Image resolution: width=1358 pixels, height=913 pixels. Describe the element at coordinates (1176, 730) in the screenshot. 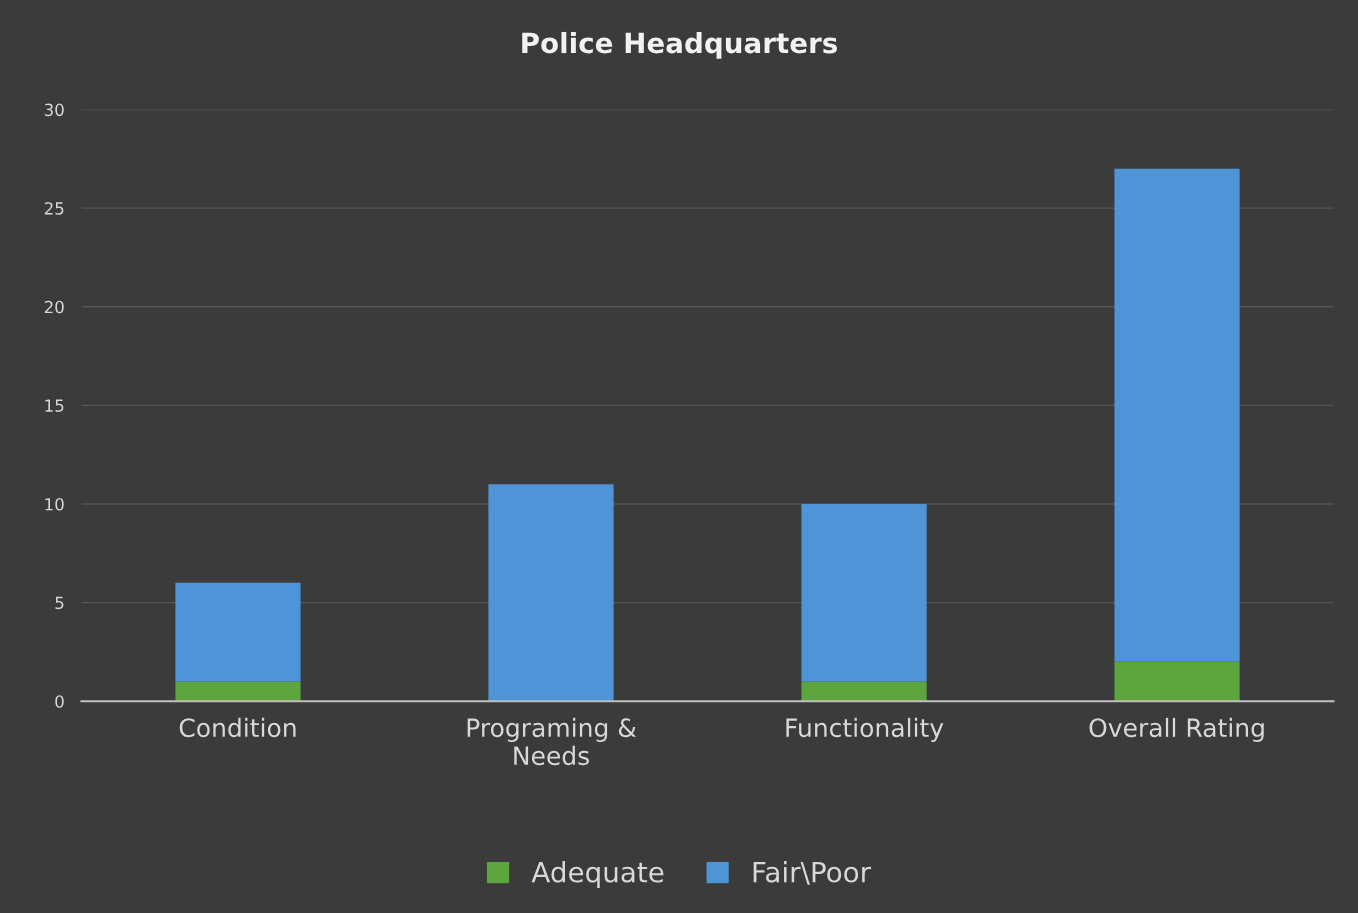

I see `x-tick-label: Overall Rating` at that location.